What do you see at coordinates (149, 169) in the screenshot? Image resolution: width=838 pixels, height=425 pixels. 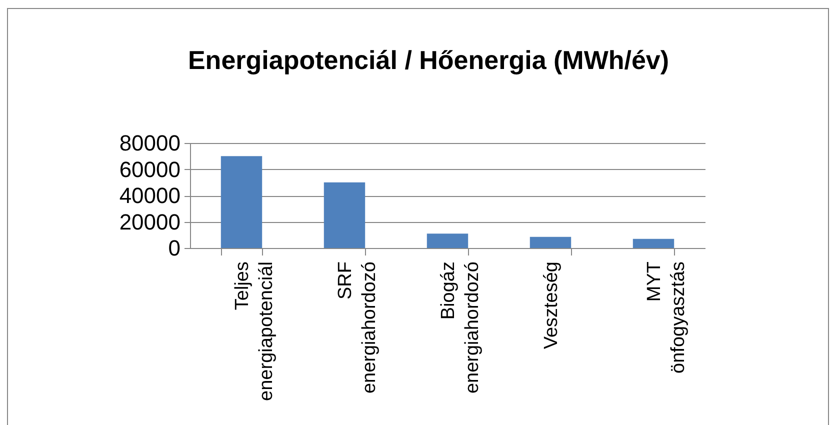 I see `y-tick-label: 60000` at bounding box center [149, 169].